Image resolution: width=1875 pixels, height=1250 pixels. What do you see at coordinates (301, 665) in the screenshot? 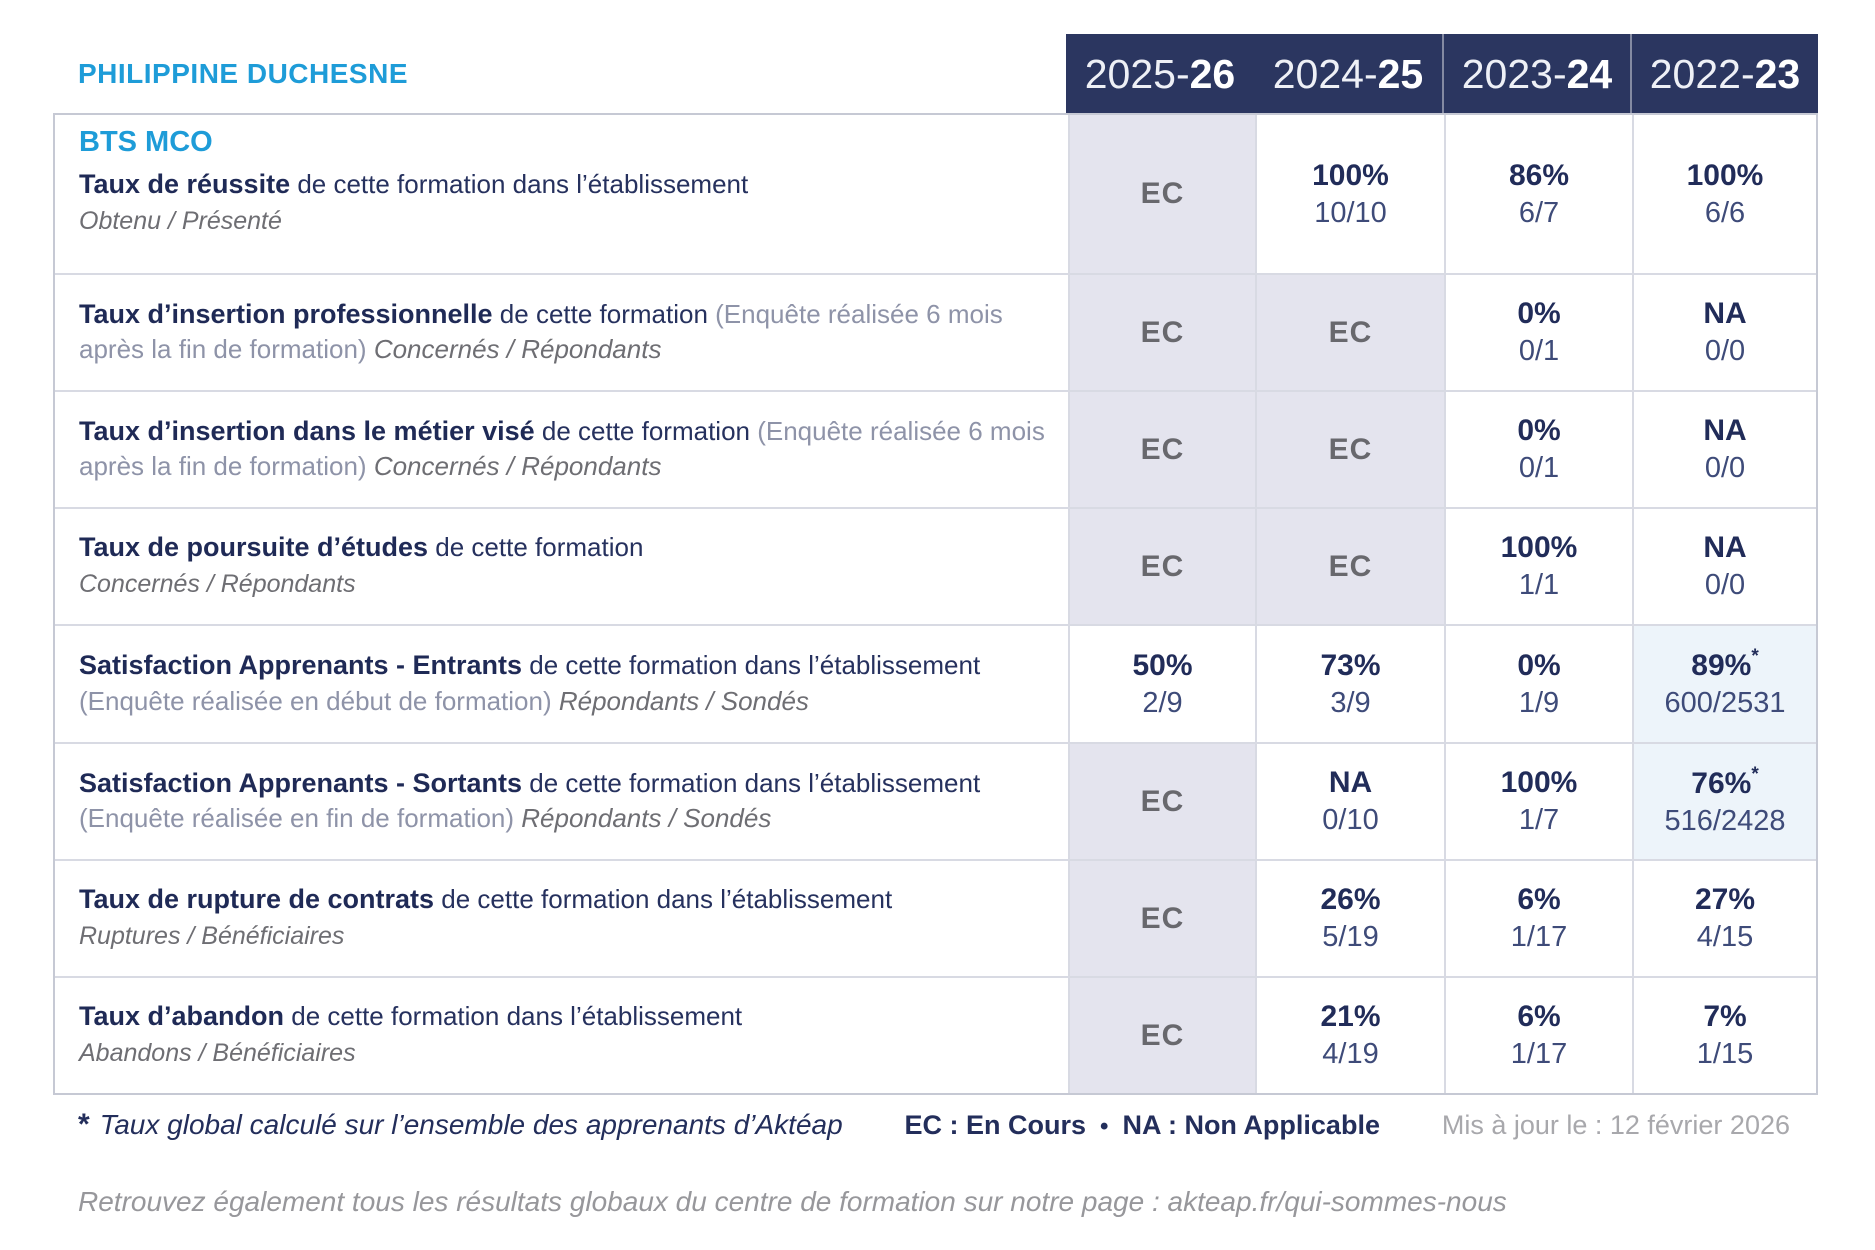
I see `indicator-title: Satisfaction Apprenants - Entrants` at bounding box center [301, 665].